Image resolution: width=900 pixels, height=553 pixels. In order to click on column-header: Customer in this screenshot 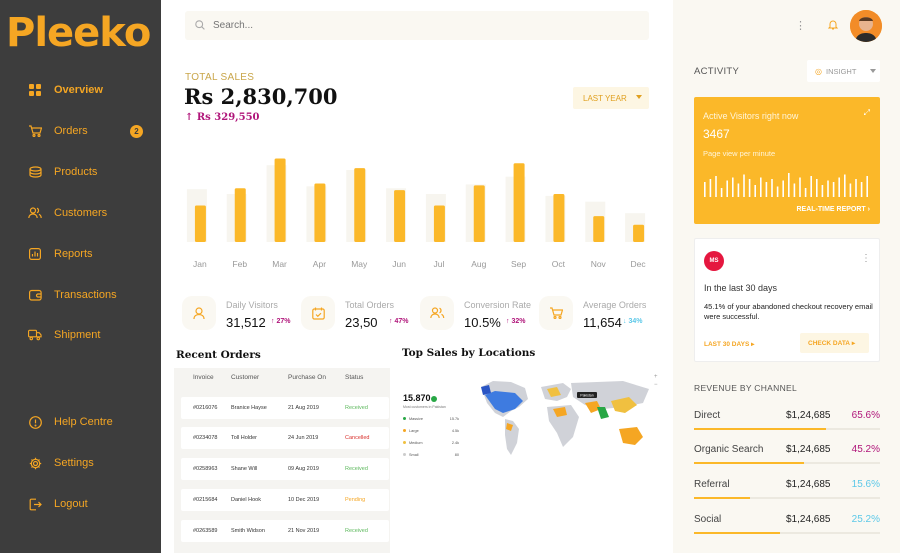, I will do `click(245, 377)`.